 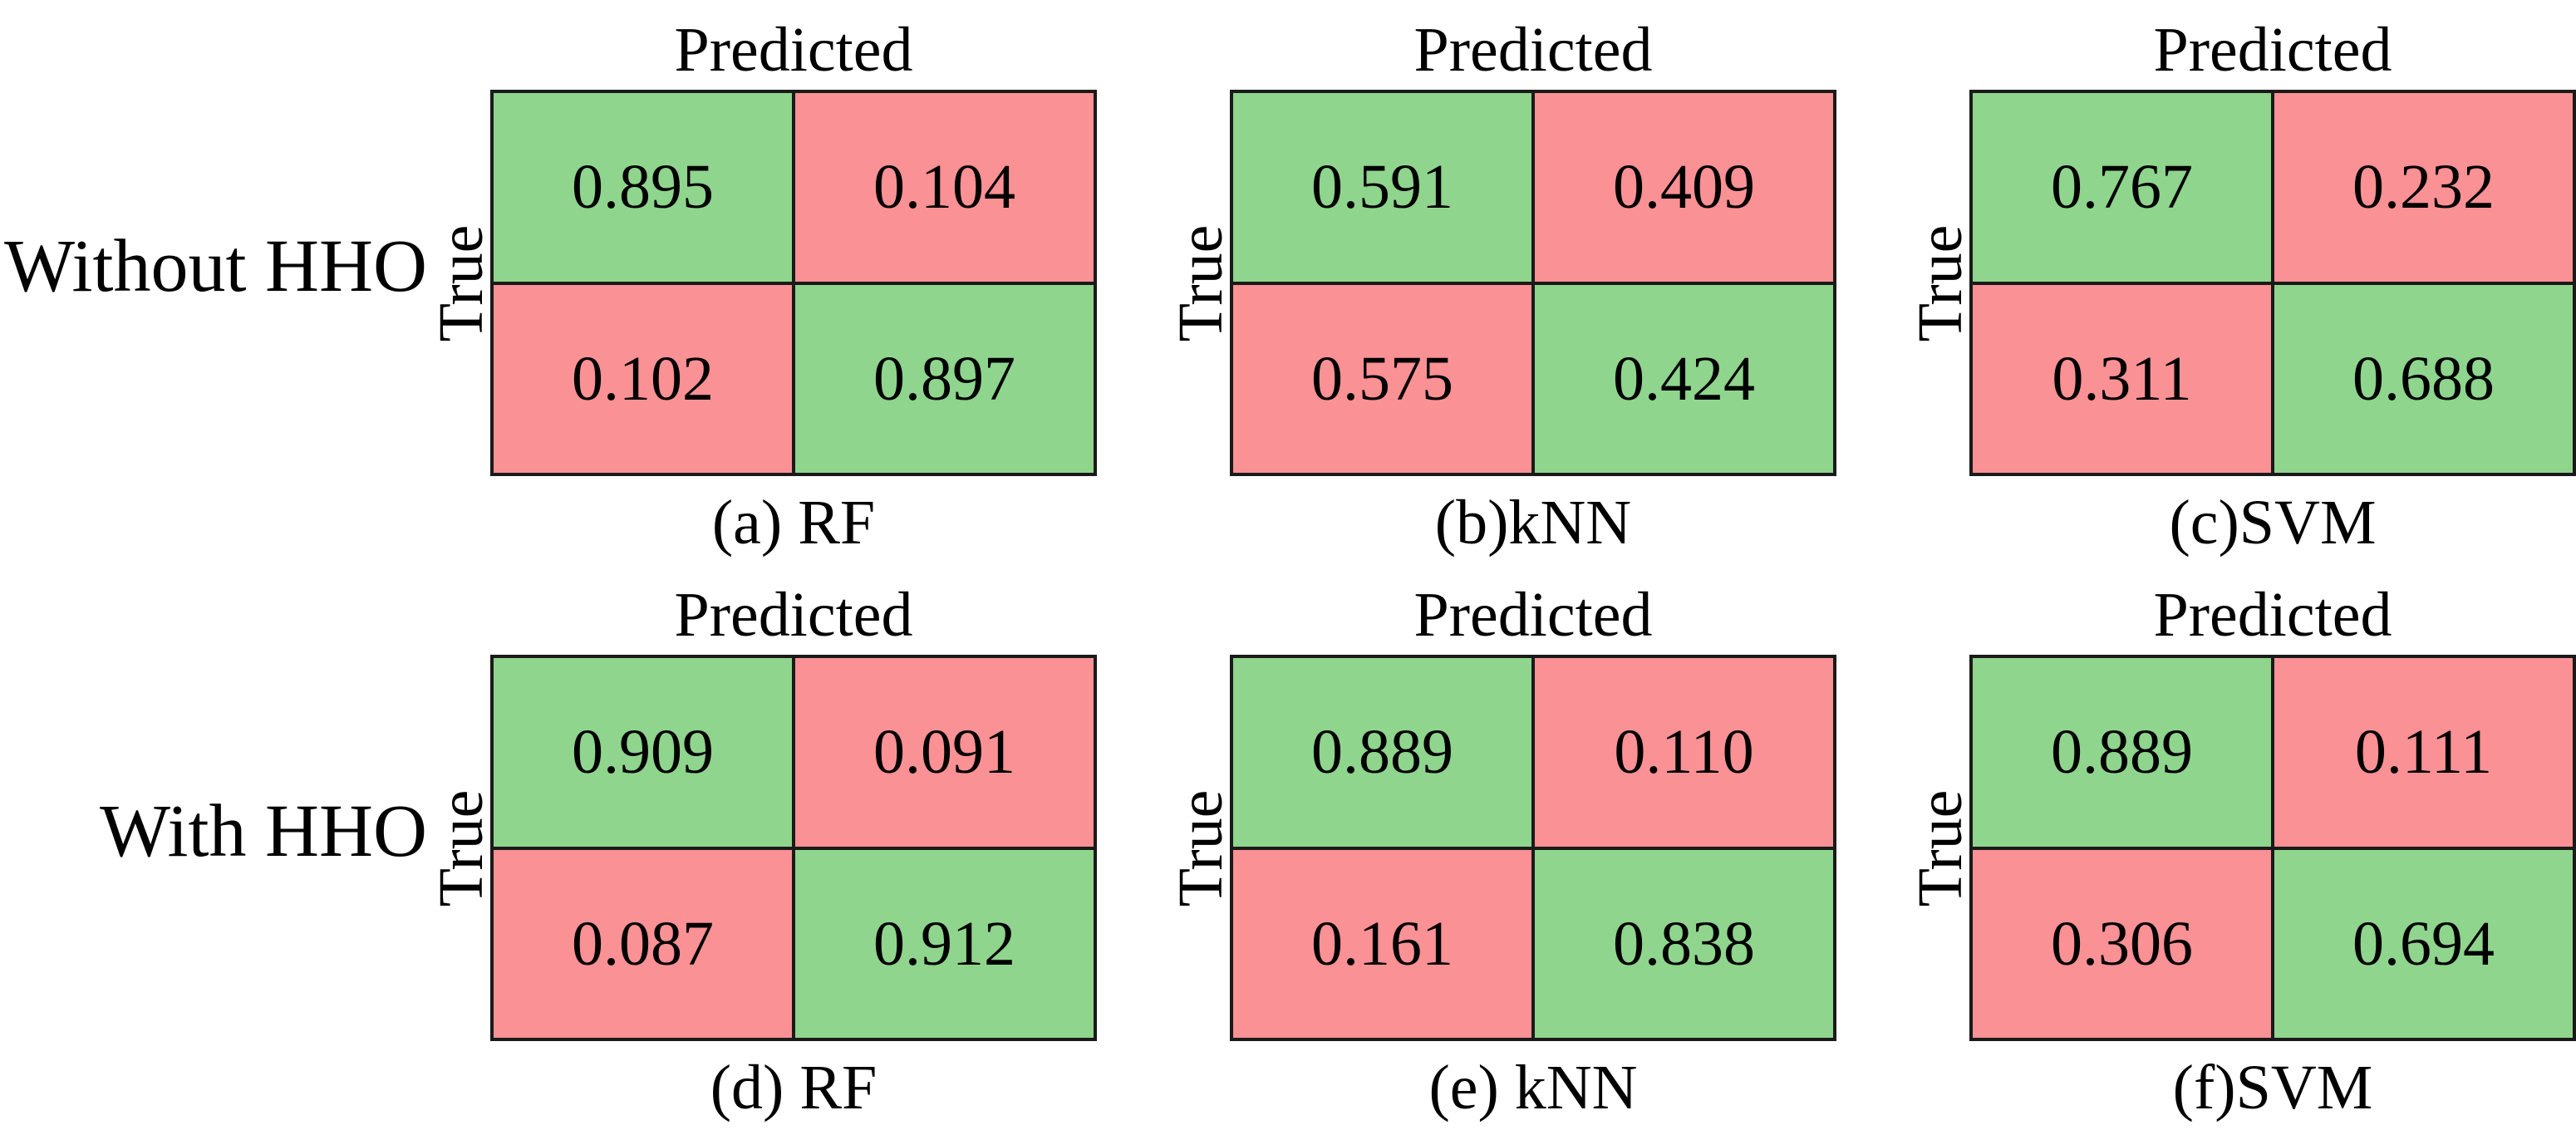 I want to click on matrix-cell-true-positive: 0.767, so click(x=2122, y=188).